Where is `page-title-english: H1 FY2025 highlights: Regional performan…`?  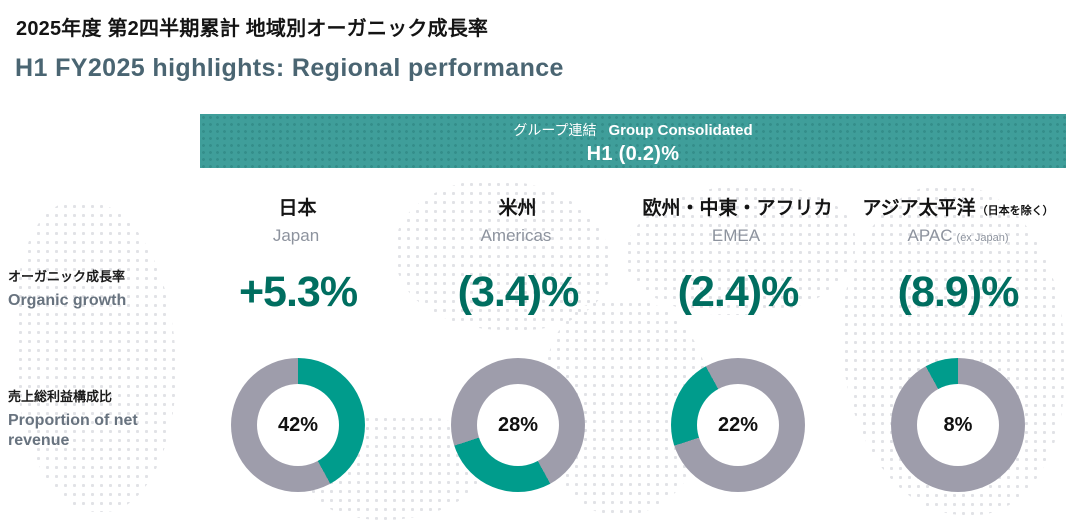
page-title-english: H1 FY2025 highlights: Regional performan… is located at coordinates (289, 68).